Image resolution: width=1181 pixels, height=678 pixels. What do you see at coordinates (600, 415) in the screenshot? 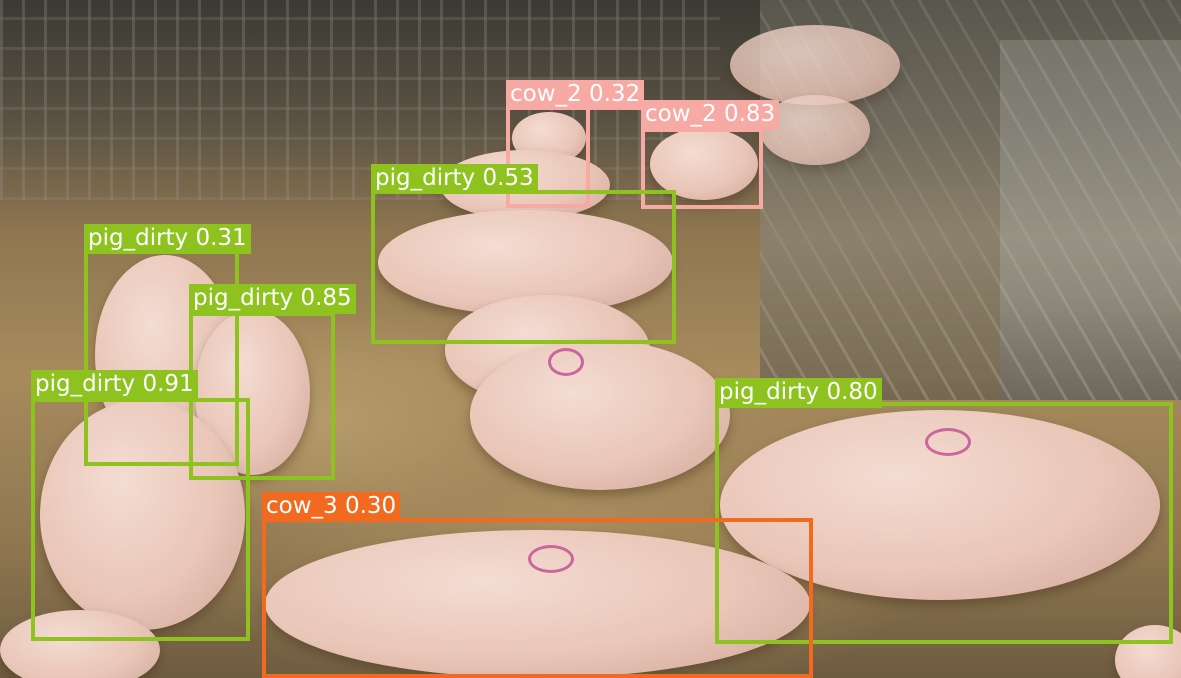
I see `pig-center-lower` at bounding box center [600, 415].